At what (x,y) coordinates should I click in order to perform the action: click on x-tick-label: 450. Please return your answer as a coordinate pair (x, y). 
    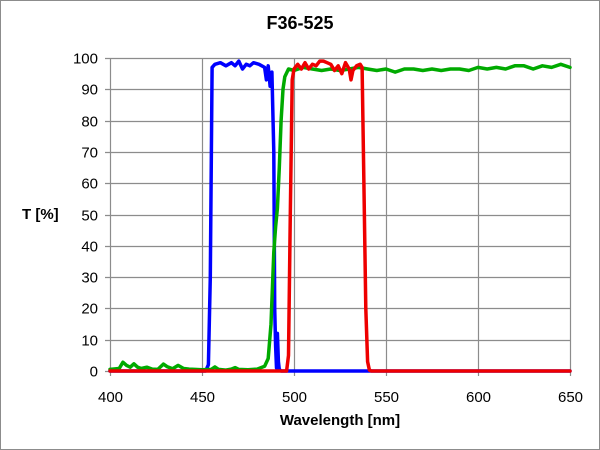
    Looking at the image, I should click on (202, 397).